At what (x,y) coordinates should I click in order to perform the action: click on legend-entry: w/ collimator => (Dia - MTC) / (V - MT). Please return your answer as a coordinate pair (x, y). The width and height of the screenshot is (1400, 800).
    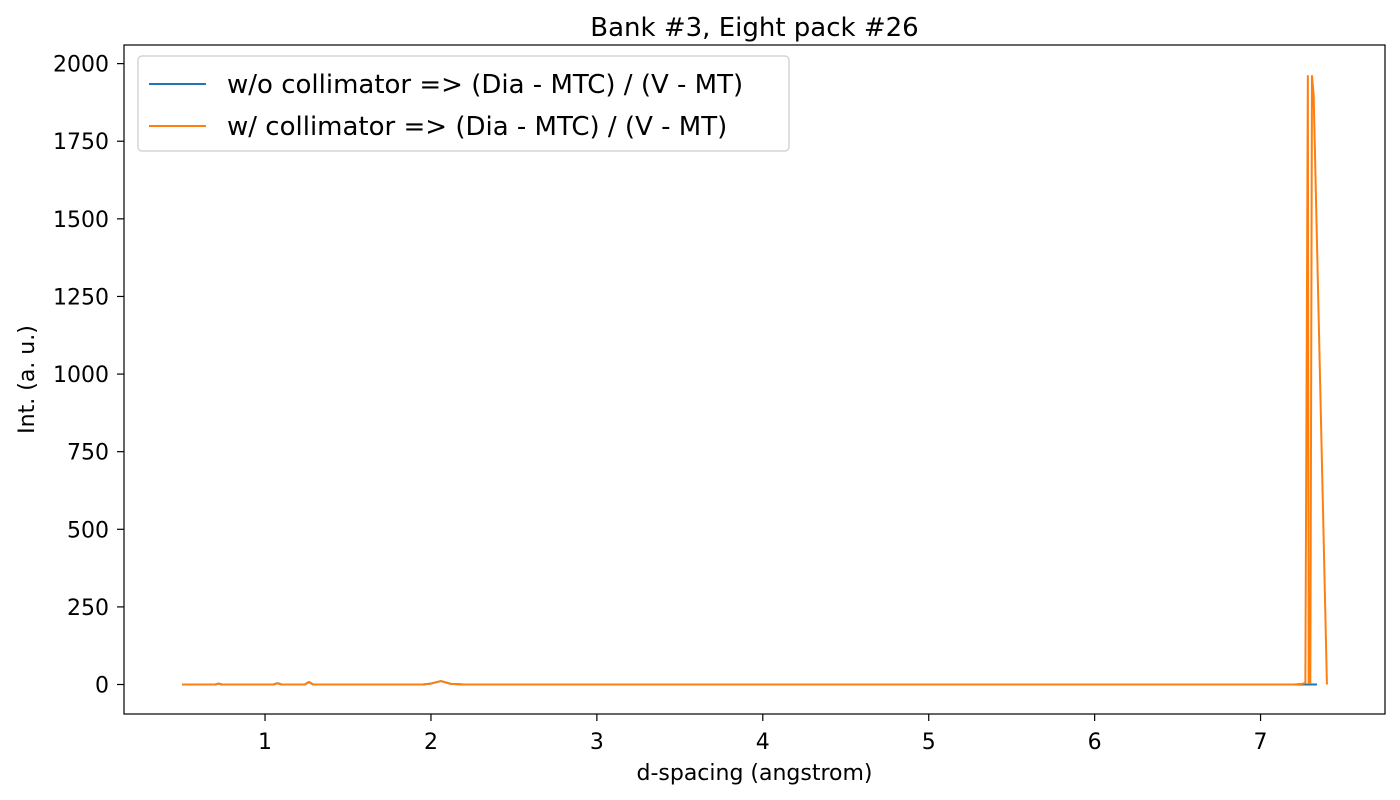
    Looking at the image, I should click on (477, 127).